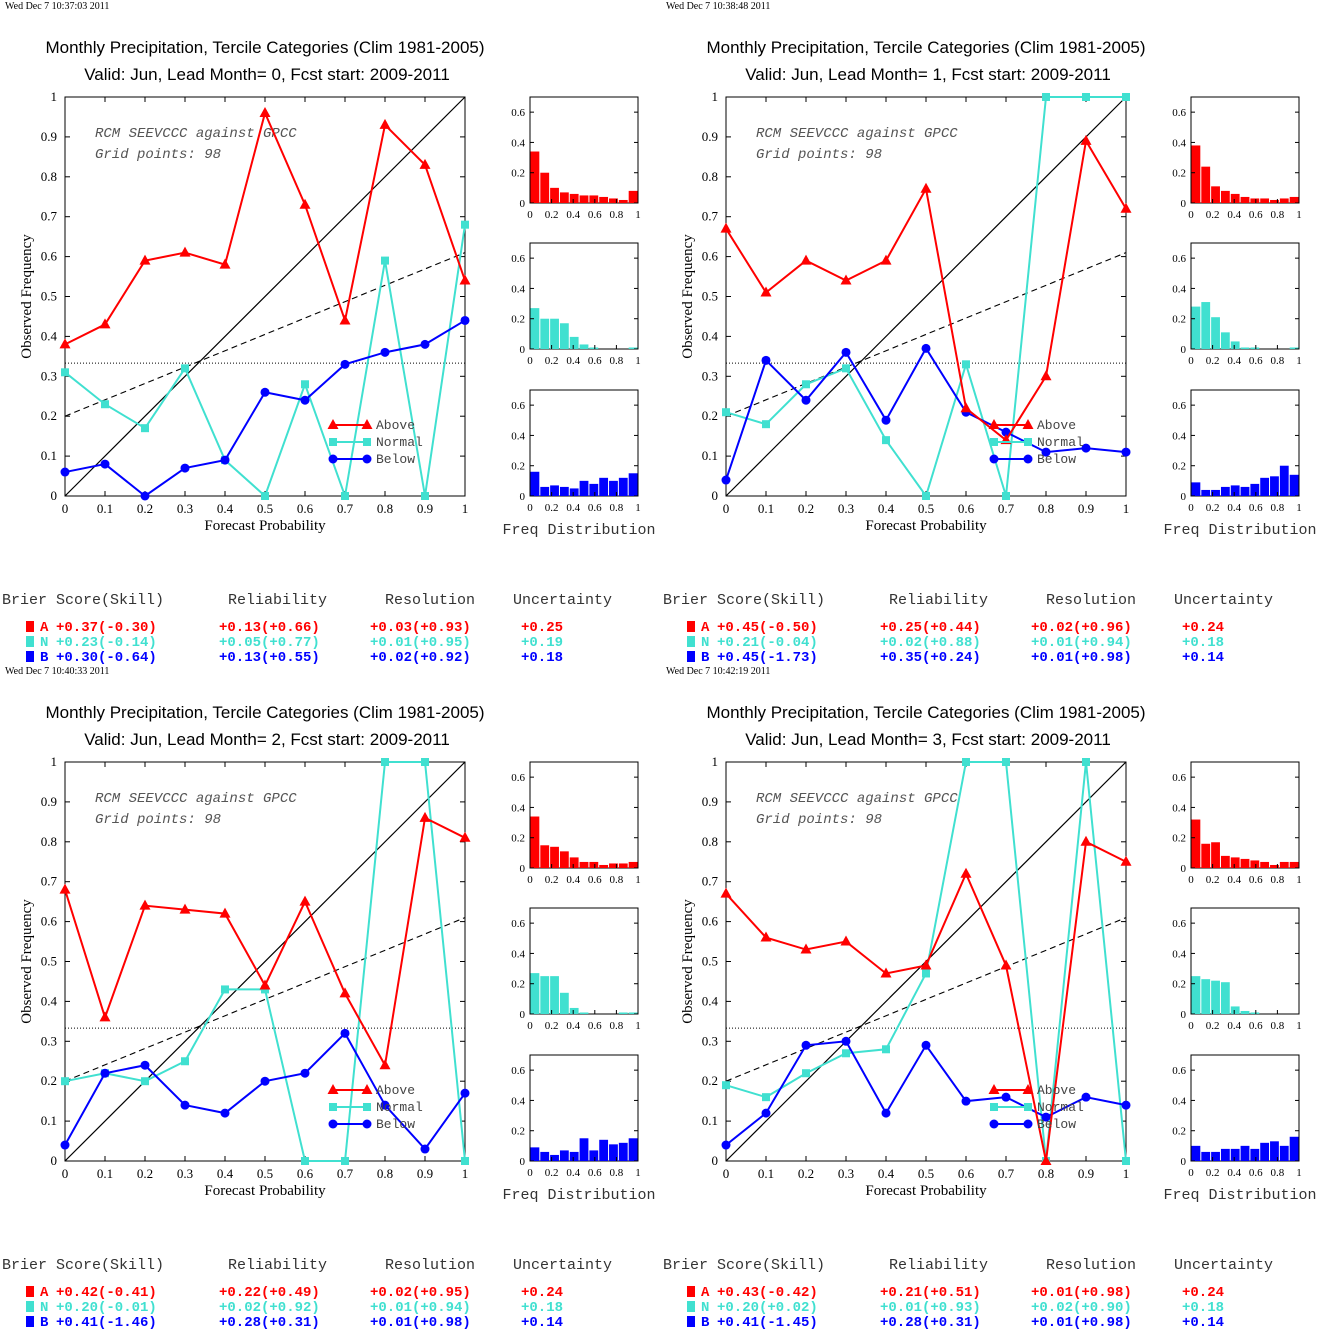  Describe the element at coordinates (1086, 1173) in the screenshot. I see `x-tick-label: 0.9` at that location.